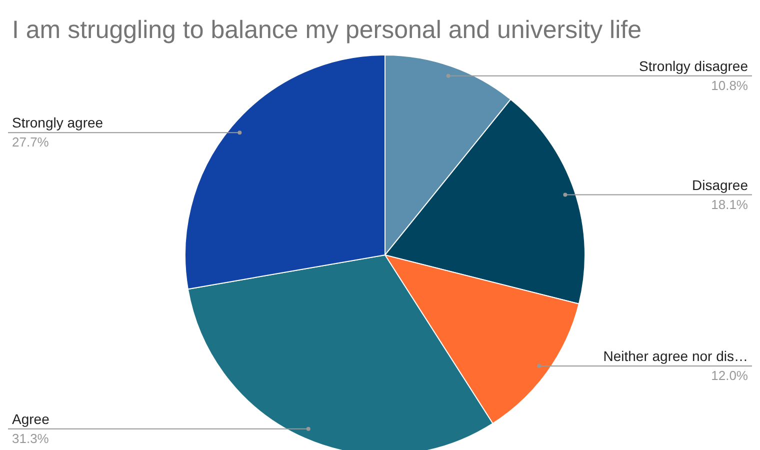 Image resolution: width=760 pixels, height=450 pixels. What do you see at coordinates (327, 30) in the screenshot?
I see `chart-title: I am struggling to balance my personal and university life` at bounding box center [327, 30].